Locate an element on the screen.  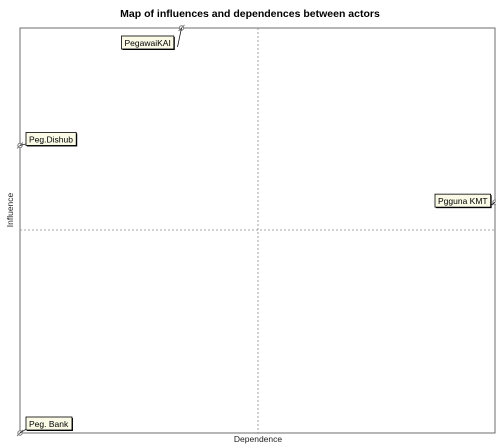
data-point: Peg.Dishub is located at coordinates (47, 140).